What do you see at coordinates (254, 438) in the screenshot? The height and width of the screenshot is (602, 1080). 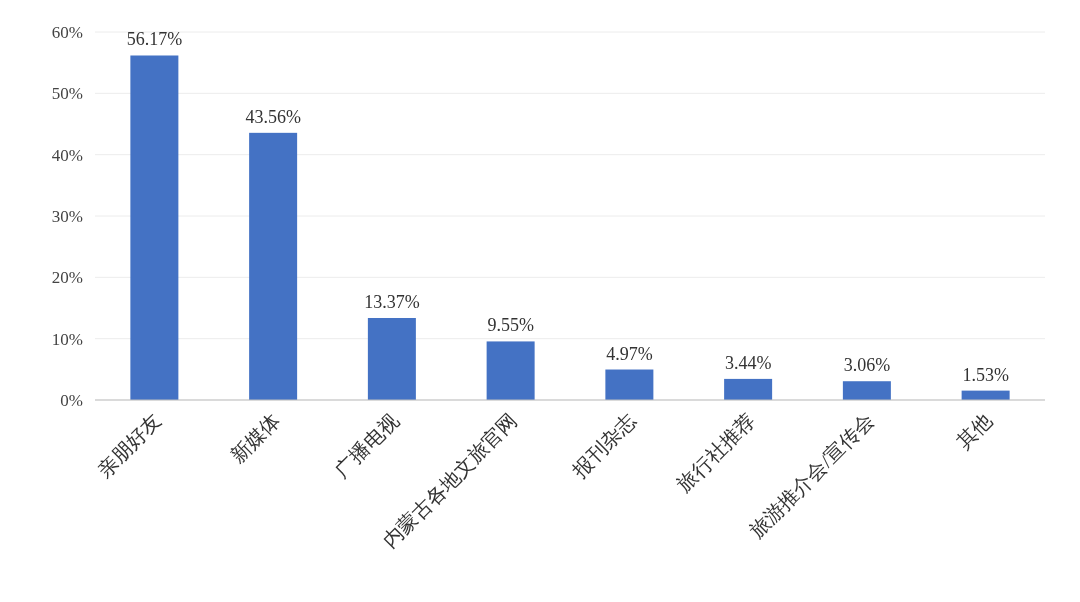 I see `x-tick-label: 新媒体` at bounding box center [254, 438].